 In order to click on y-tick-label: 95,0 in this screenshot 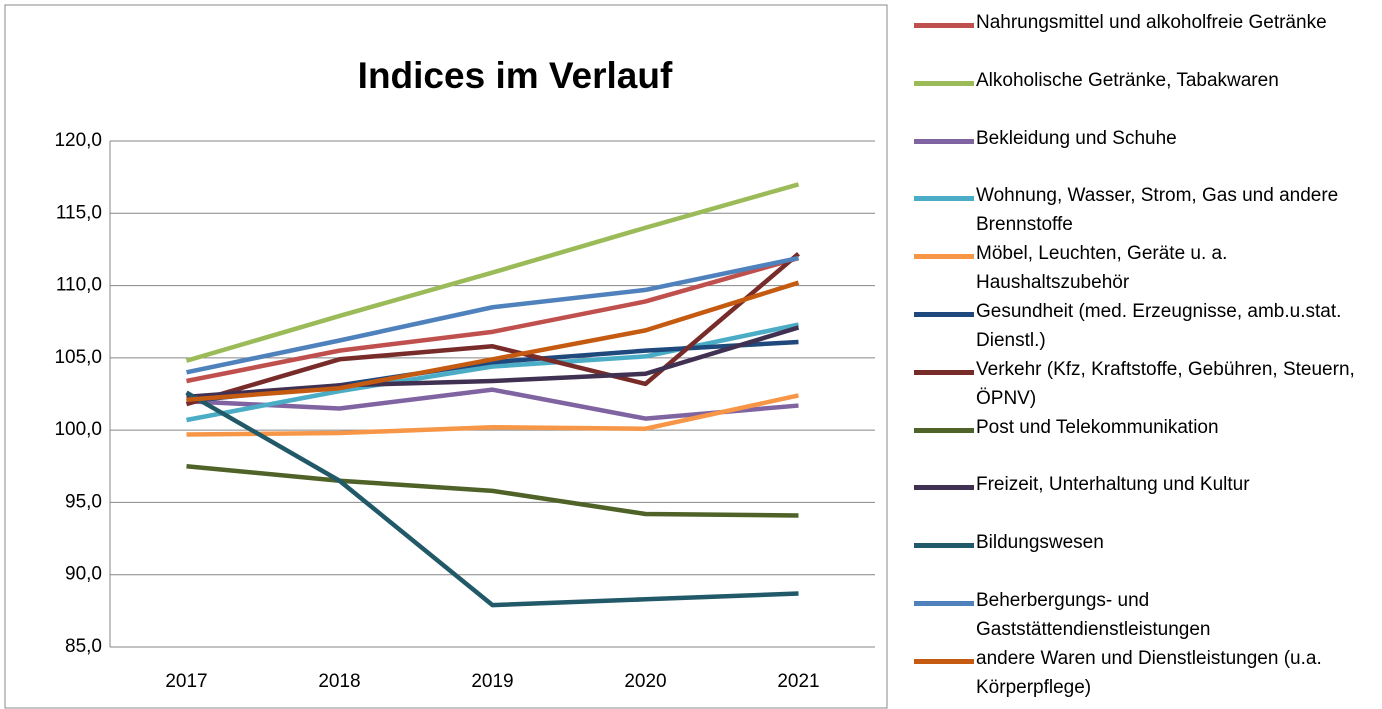, I will do `click(83, 501)`.